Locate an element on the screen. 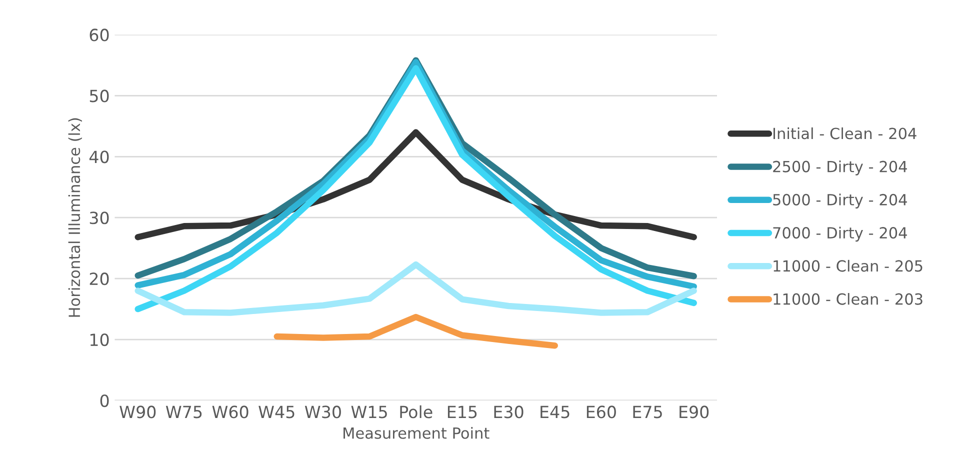 This screenshot has height=463, width=956. legend-label: 11000 - Clean - 203 is located at coordinates (848, 299).